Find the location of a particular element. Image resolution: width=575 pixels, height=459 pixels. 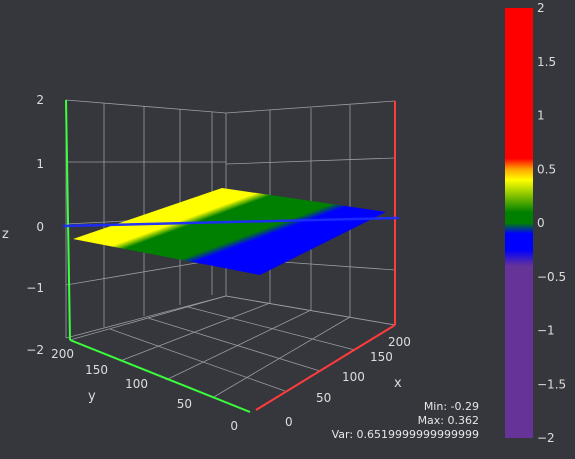

colorbar-tick-label: −1 is located at coordinates (546, 331).